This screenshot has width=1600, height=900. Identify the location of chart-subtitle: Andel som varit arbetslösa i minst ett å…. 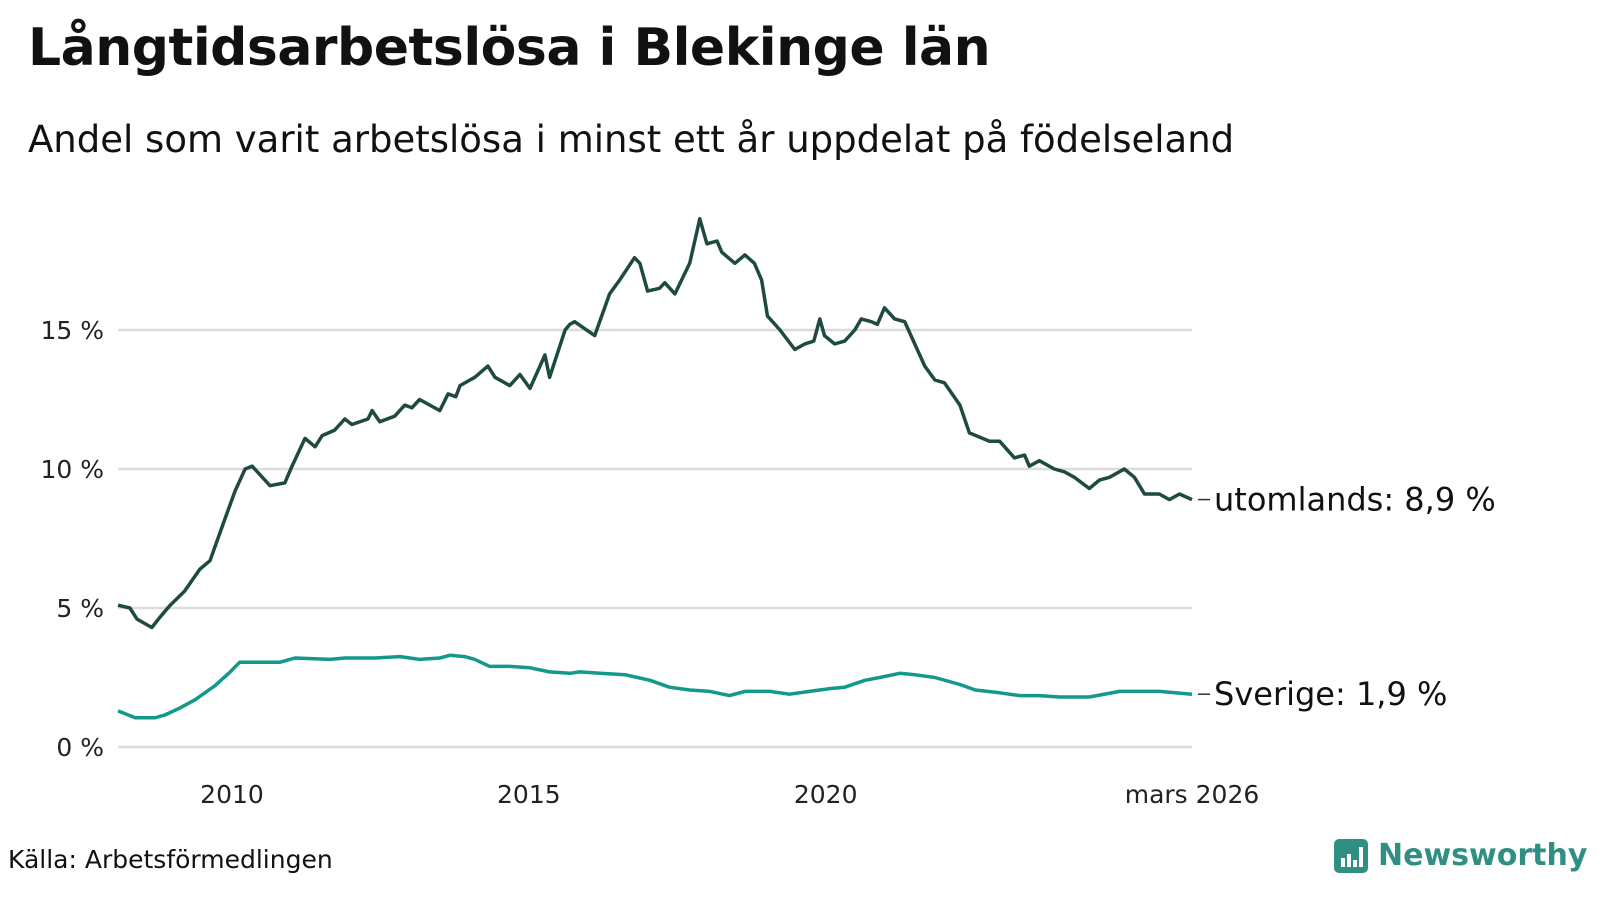
(631, 139).